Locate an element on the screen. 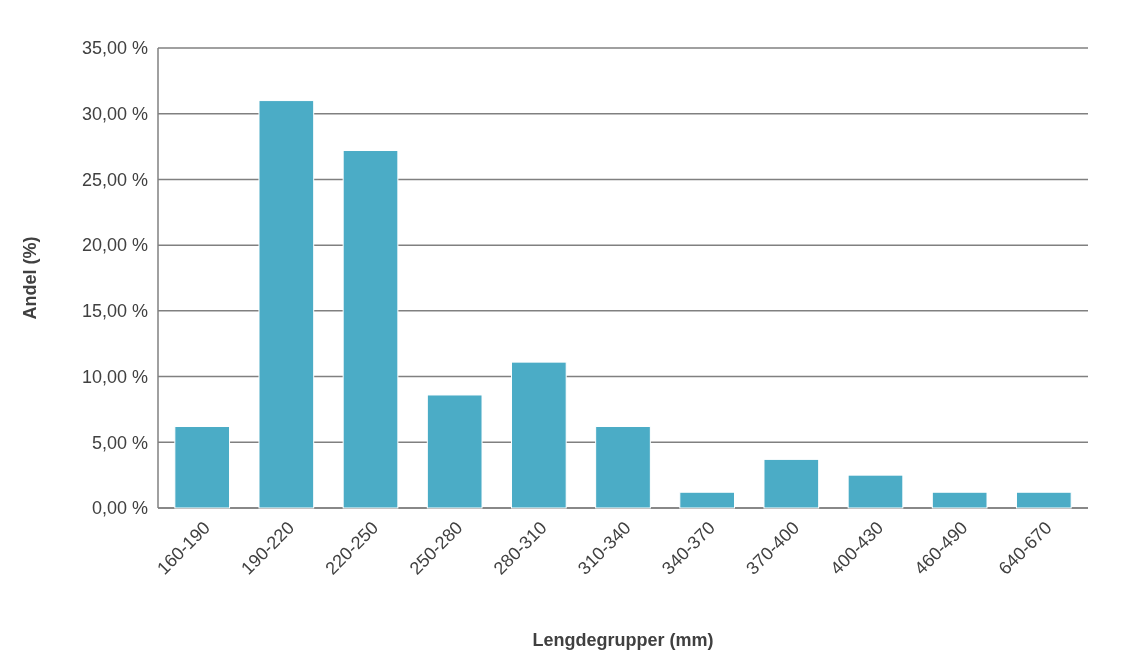 Image resolution: width=1142 pixels, height=670 pixels. y-tick-label: 15,00 % is located at coordinates (114, 311).